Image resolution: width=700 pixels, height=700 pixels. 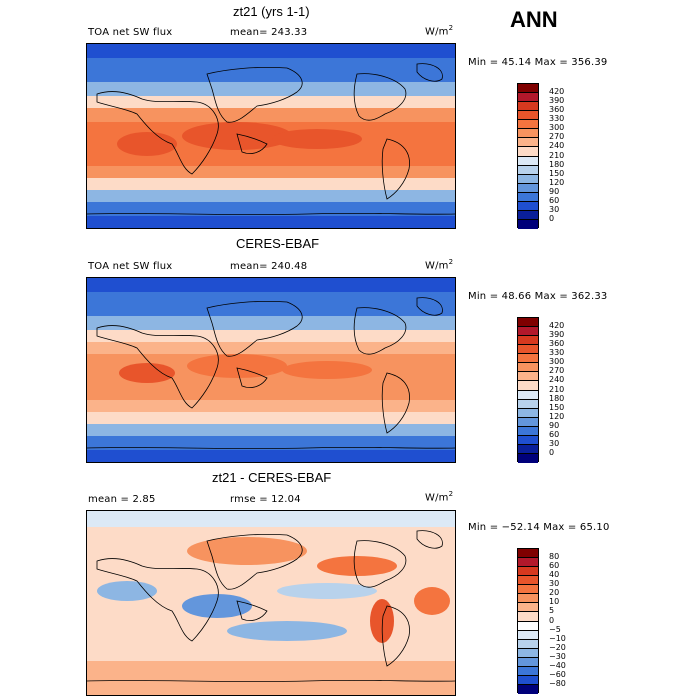 I want to click on panel2-field-label: TOA net SW flux, so click(x=130, y=266).